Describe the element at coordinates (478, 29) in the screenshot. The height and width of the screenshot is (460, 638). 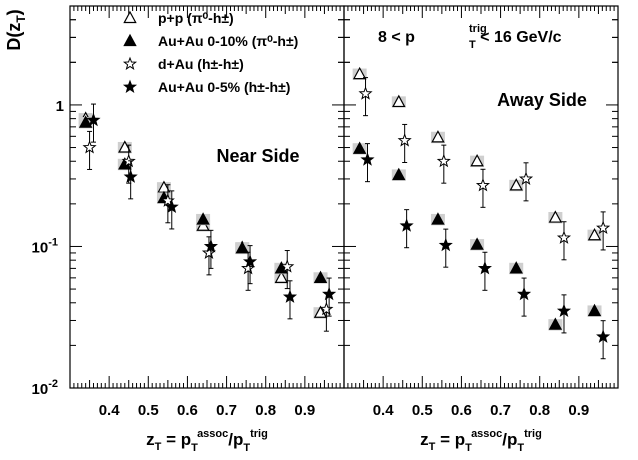
I see `trigger-part: trig` at that location.